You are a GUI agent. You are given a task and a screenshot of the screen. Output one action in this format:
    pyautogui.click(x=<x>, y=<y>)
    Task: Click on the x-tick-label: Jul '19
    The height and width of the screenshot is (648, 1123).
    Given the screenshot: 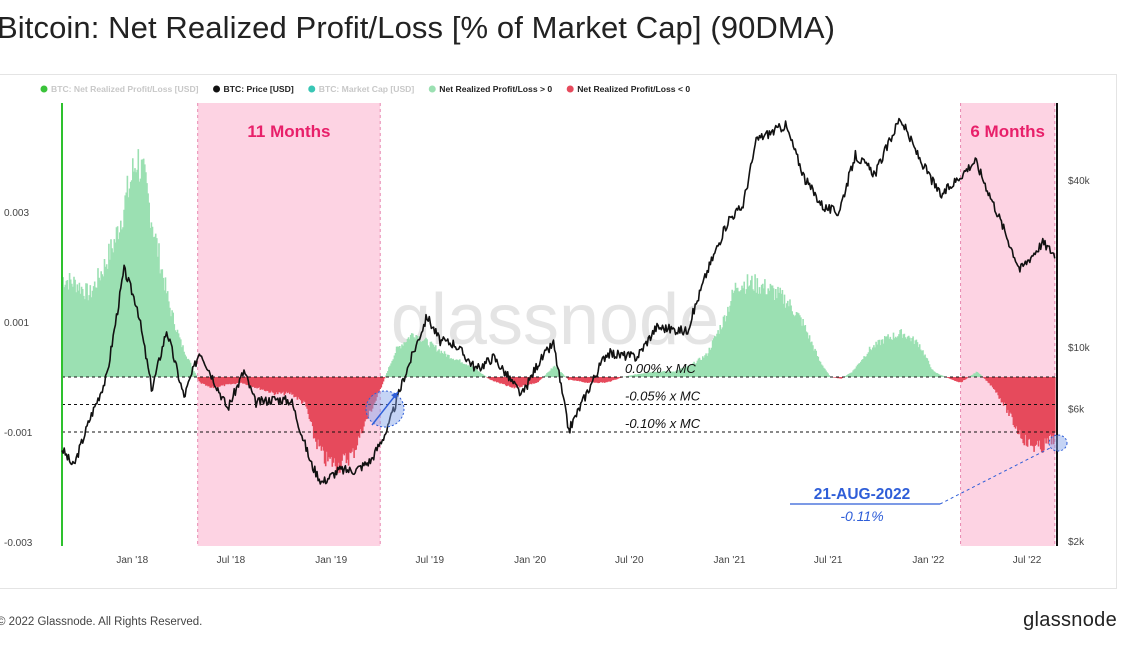 What is the action you would take?
    pyautogui.click(x=430, y=560)
    